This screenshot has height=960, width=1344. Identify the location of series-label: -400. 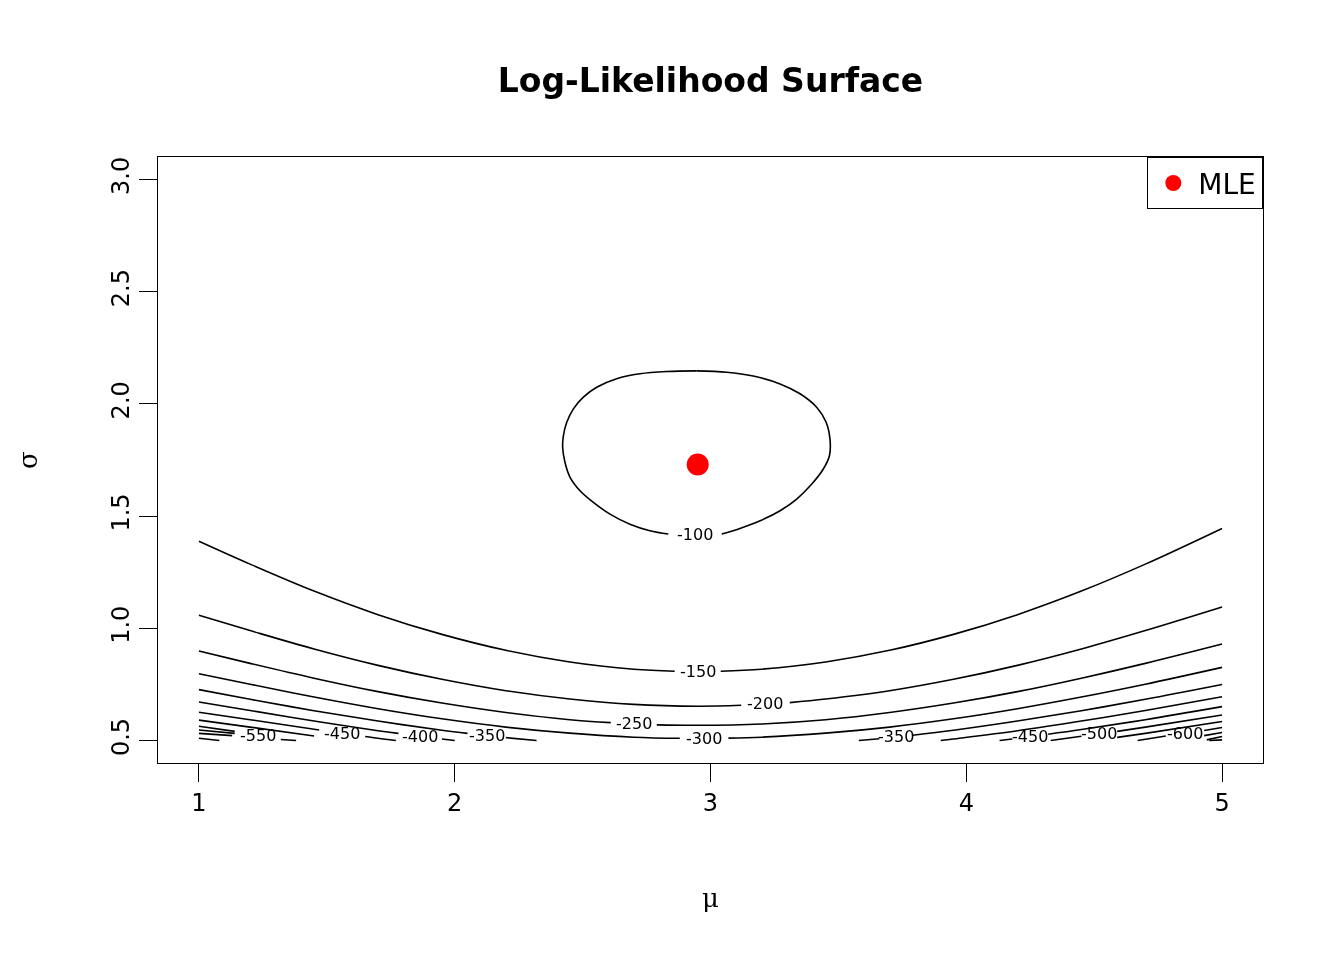
(420, 736).